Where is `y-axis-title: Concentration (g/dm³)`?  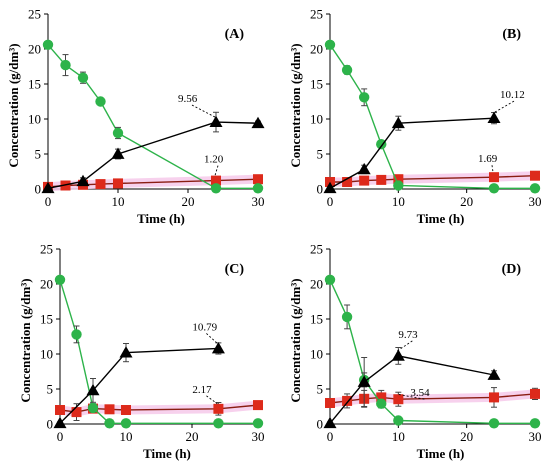 y-axis-title: Concentration (g/dm³) is located at coordinates (25, 340).